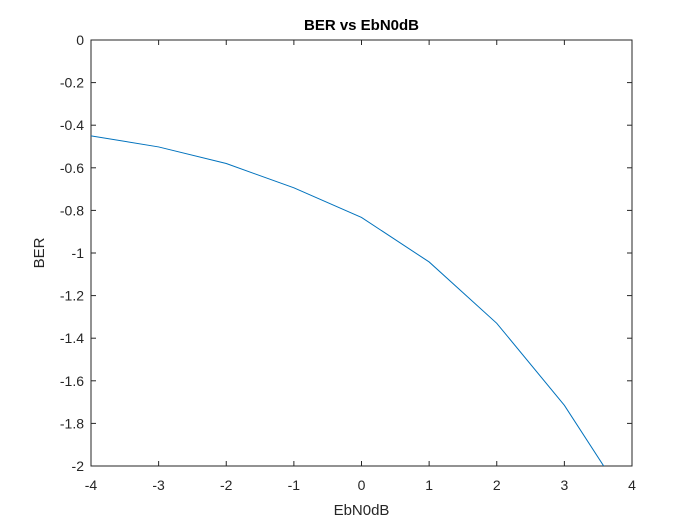 The height and width of the screenshot is (530, 700). Describe the element at coordinates (226, 485) in the screenshot. I see `x-tick-label: -2` at that location.